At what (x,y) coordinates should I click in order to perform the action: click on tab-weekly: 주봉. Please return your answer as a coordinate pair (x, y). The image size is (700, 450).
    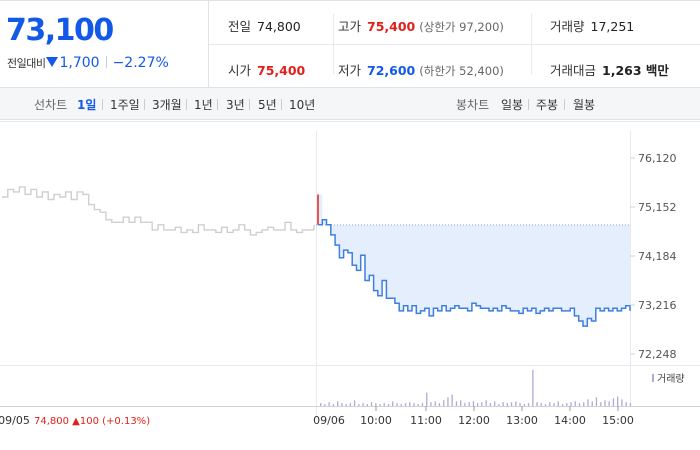
    Looking at the image, I should click on (547, 105).